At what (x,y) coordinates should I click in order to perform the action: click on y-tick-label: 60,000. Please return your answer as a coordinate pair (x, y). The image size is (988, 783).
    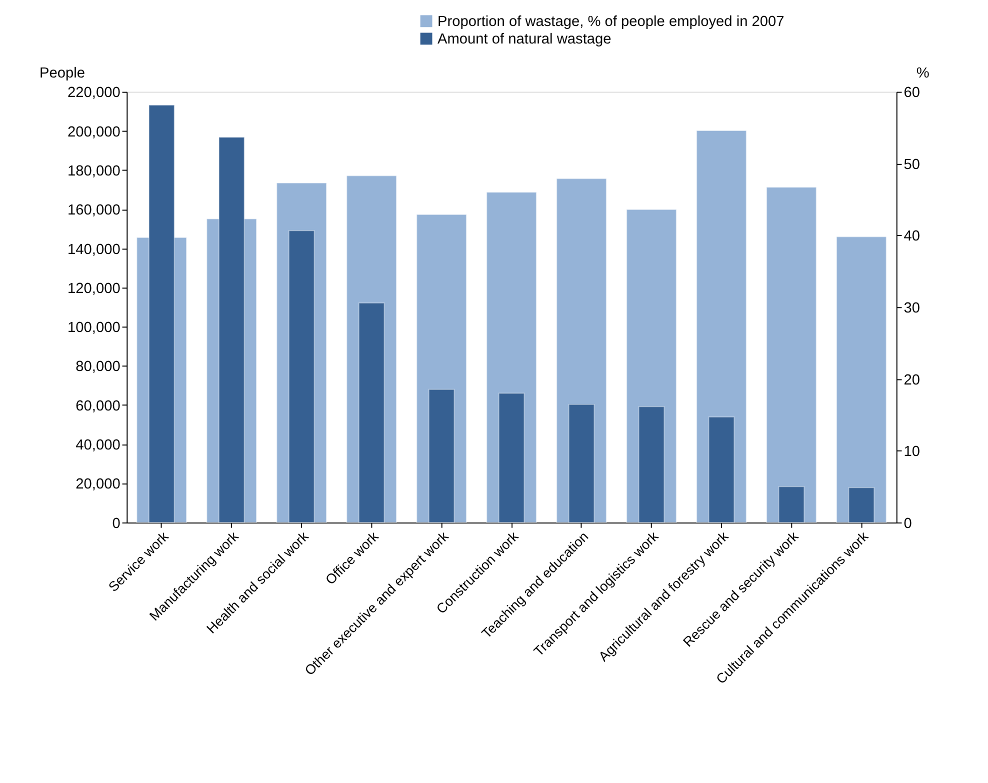
    Looking at the image, I should click on (98, 406).